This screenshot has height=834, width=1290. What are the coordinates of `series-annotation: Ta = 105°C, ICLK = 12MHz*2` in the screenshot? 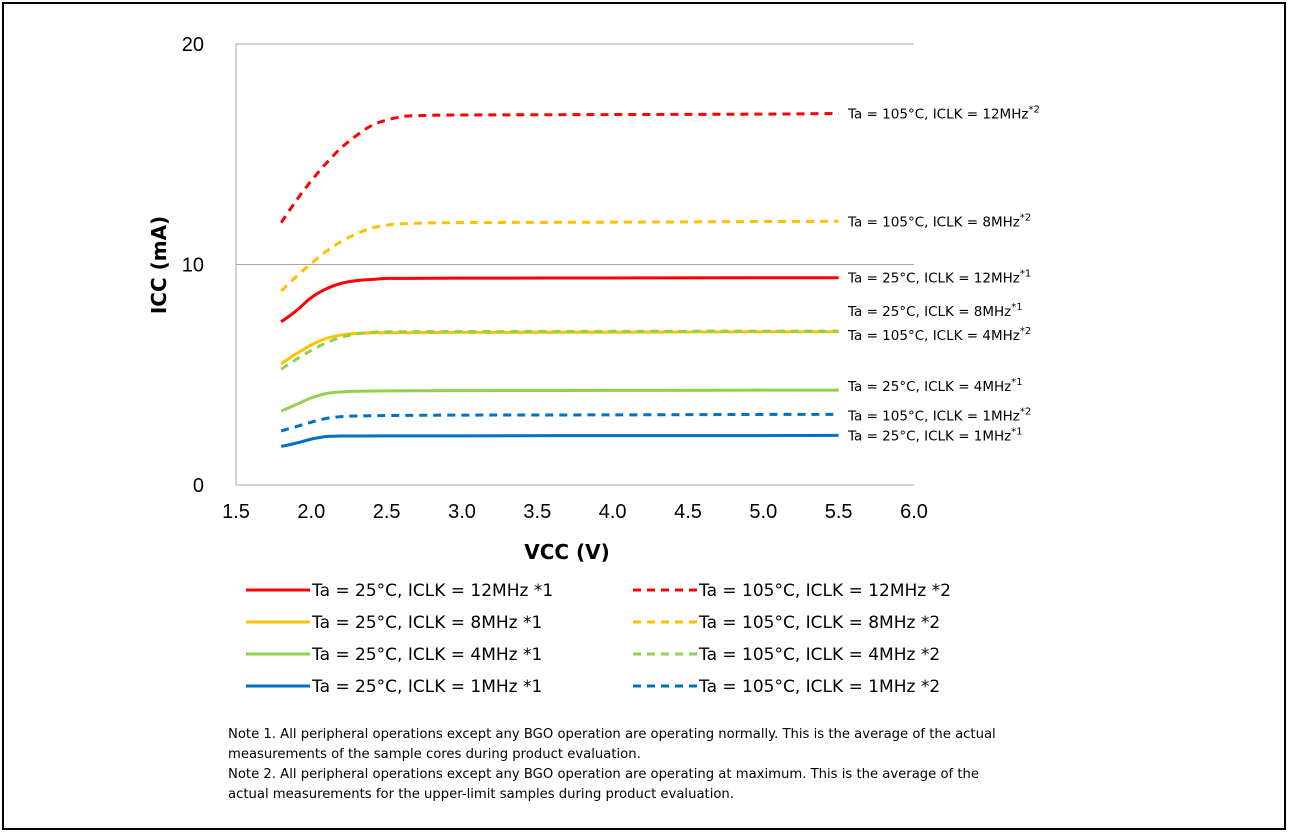 It's located at (943, 113).